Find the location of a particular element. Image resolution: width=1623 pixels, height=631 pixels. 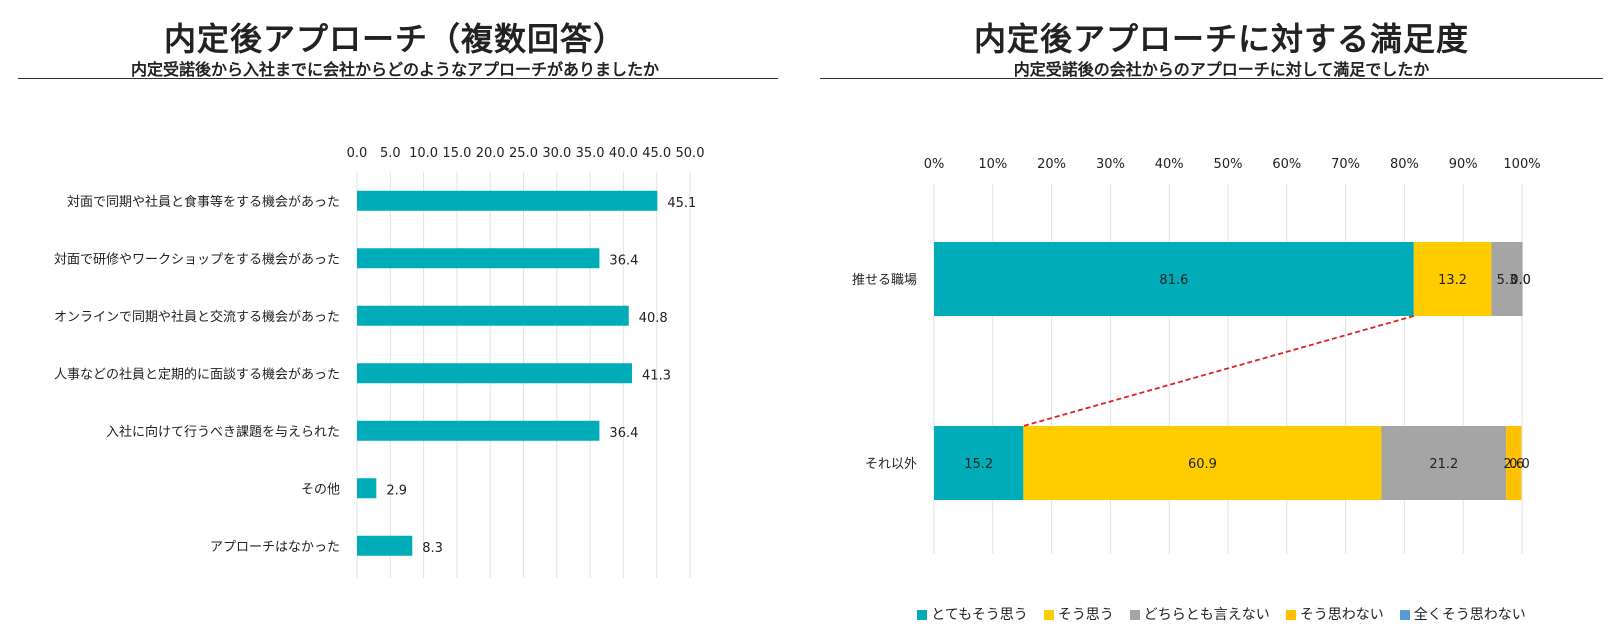

right-segment-label: 21.2 is located at coordinates (1443, 464).